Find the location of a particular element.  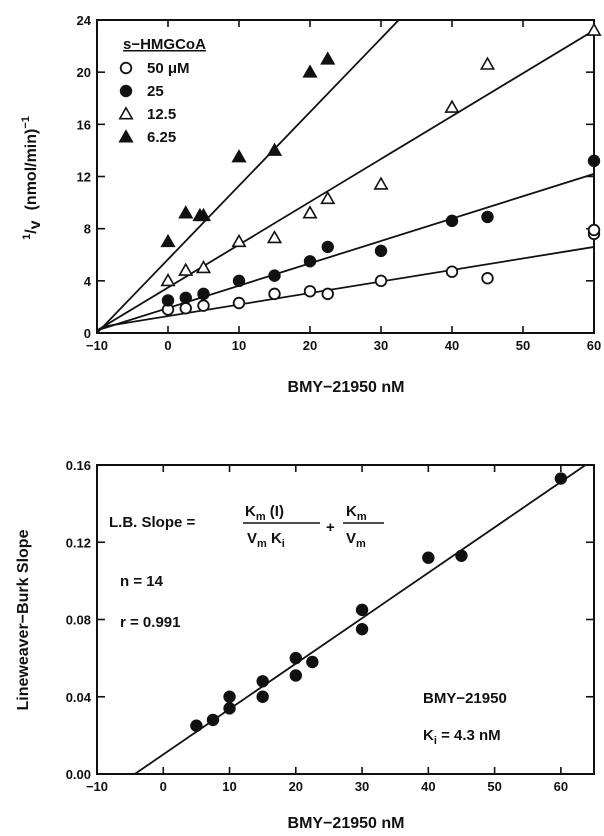

legend-entry-3: 6.25 is located at coordinates (161, 137).